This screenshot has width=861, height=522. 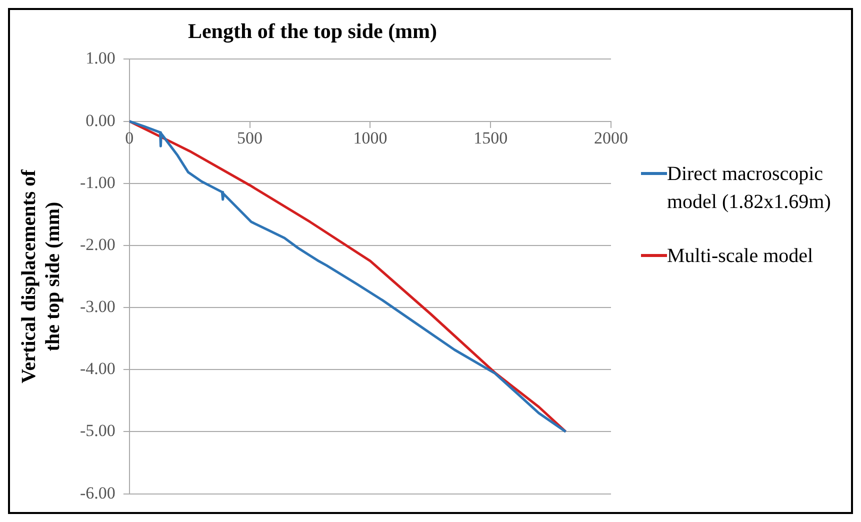 What do you see at coordinates (98, 492) in the screenshot?
I see `y-tick-label: -6.00` at bounding box center [98, 492].